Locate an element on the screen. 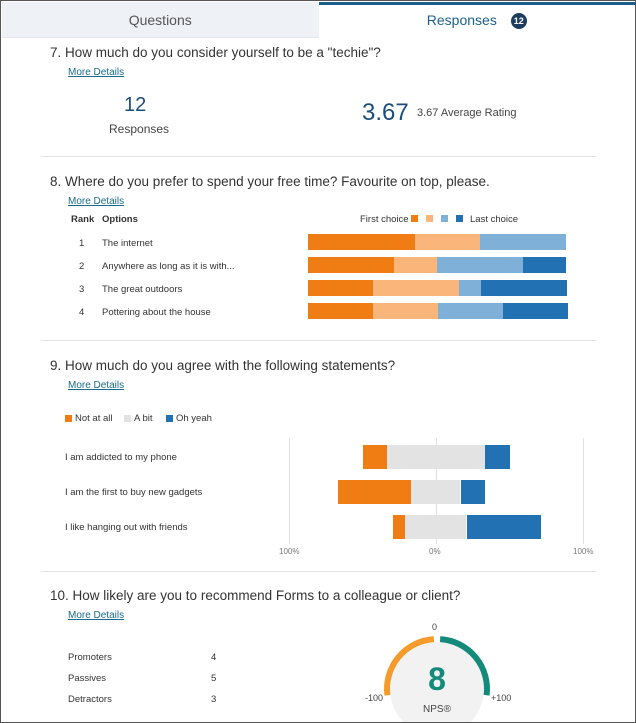  legend-not-at-all: Not at all is located at coordinates (94, 418).